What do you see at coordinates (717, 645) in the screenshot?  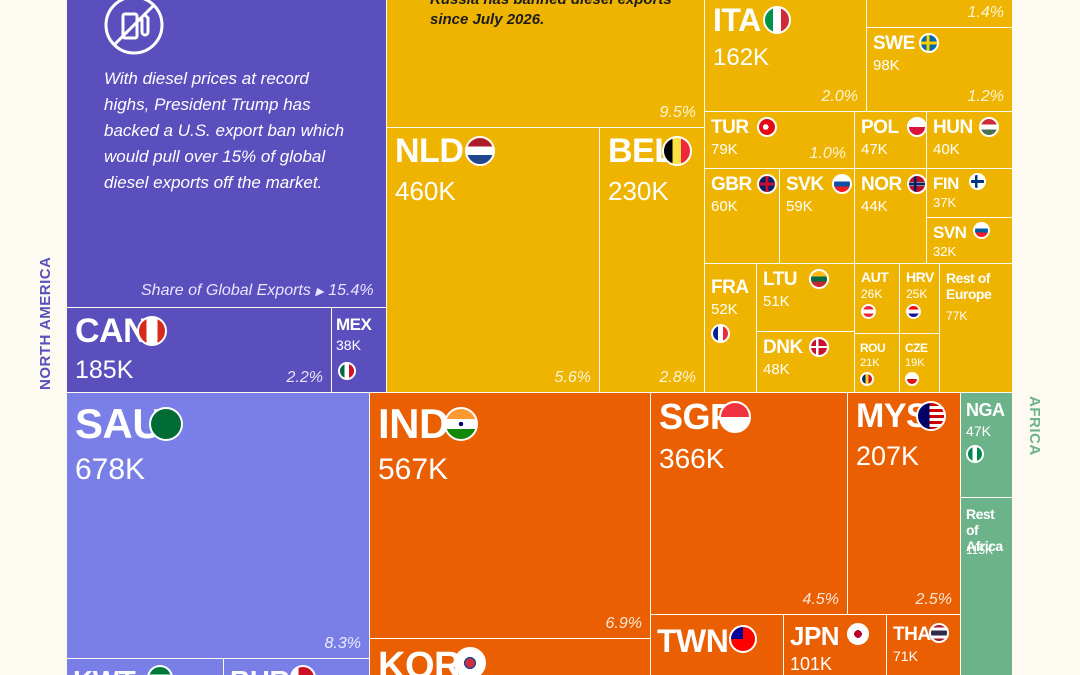 I see `treemap-cell-twn: TWN` at bounding box center [717, 645].